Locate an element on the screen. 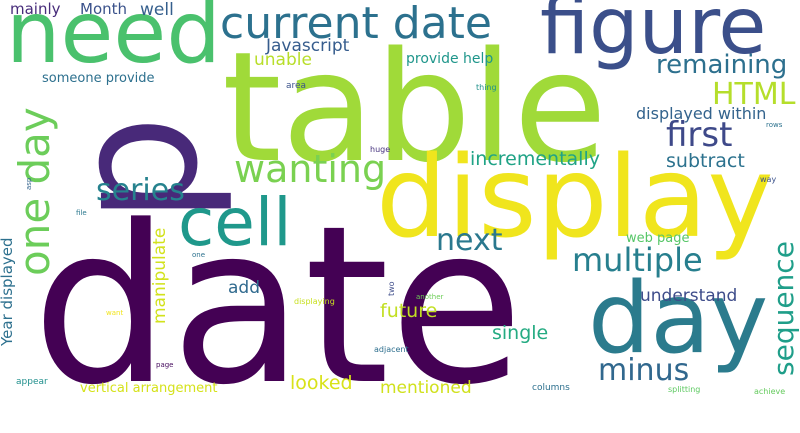 Image resolution: width=800 pixels, height=433 pixels. word: sequence is located at coordinates (783, 308).